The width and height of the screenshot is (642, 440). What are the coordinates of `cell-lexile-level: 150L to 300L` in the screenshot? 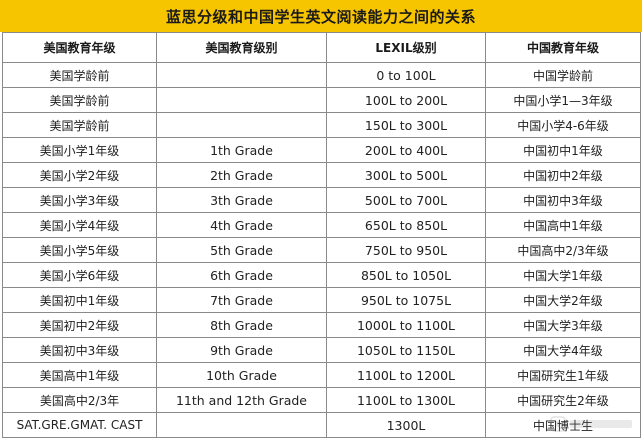 It's located at (406, 125).